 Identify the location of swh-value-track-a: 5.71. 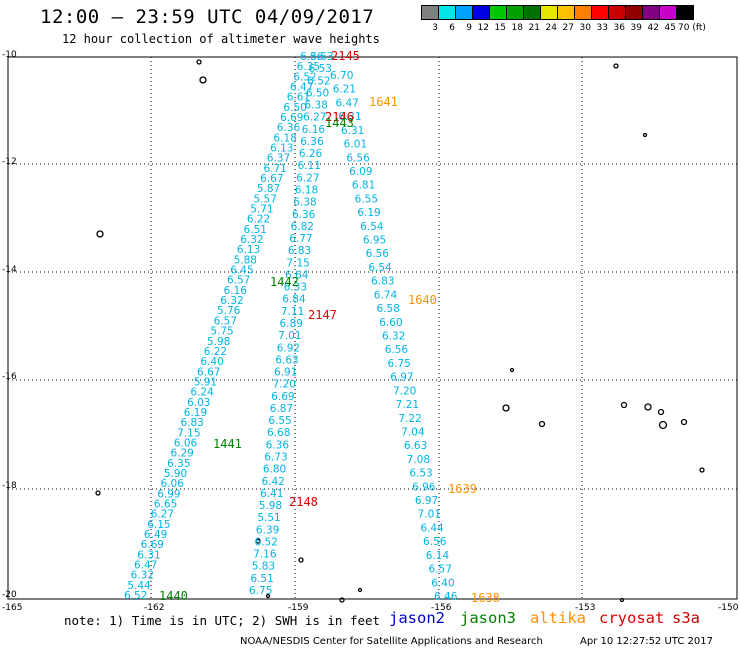
(261, 210).